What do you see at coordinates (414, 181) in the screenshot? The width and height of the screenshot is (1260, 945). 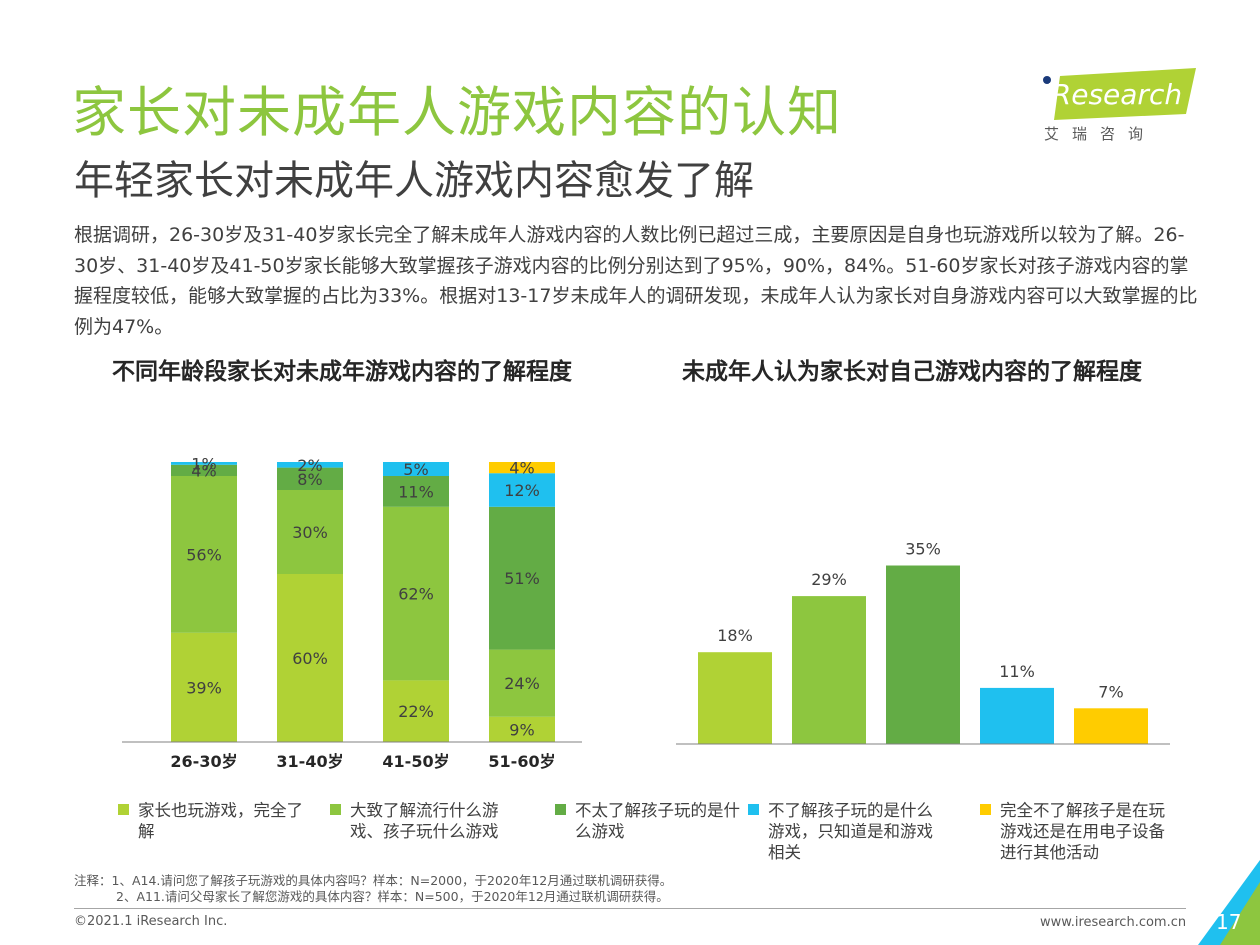 I see `page-subtitle: 年轻家长对未成年人游戏内容愈发了解` at bounding box center [414, 181].